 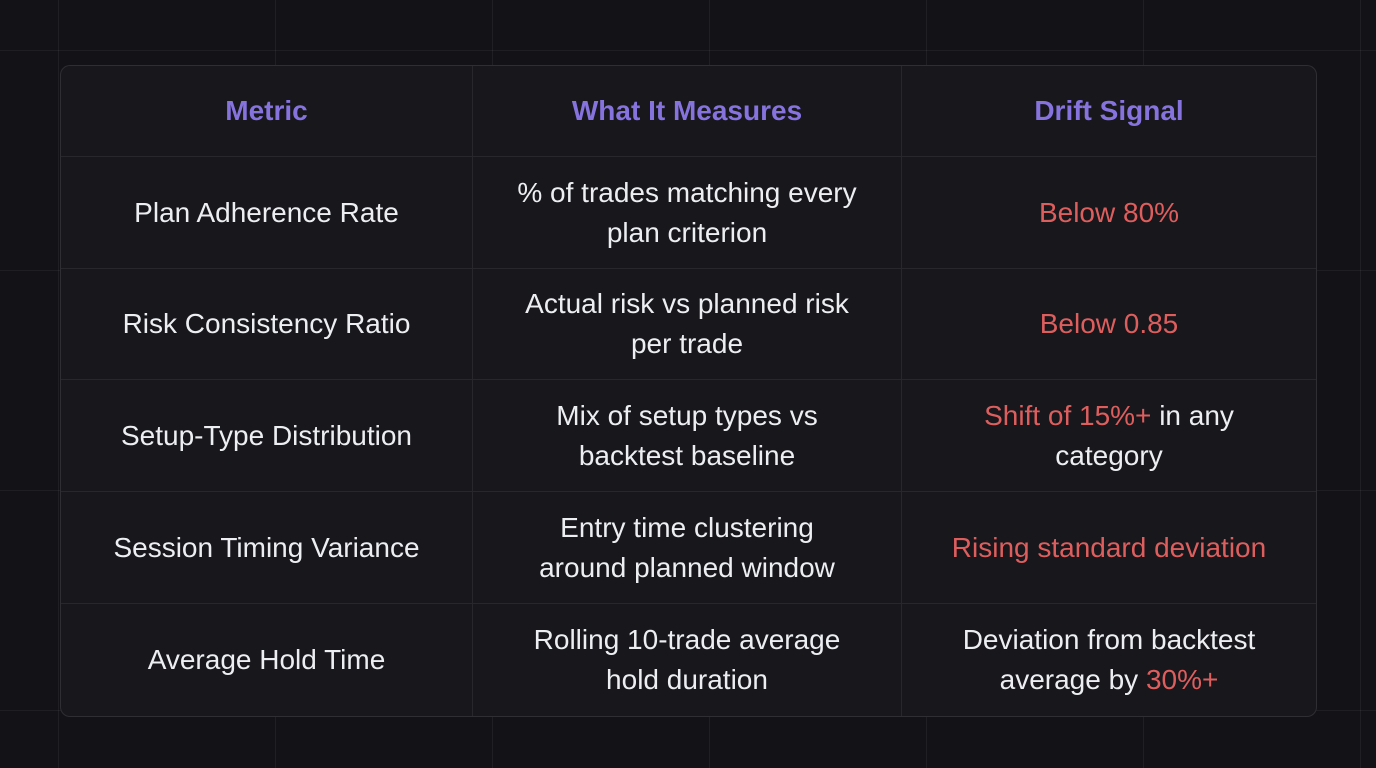 I want to click on cell-metric-risk-consistency: Risk Consistency Ratio, so click(x=267, y=324).